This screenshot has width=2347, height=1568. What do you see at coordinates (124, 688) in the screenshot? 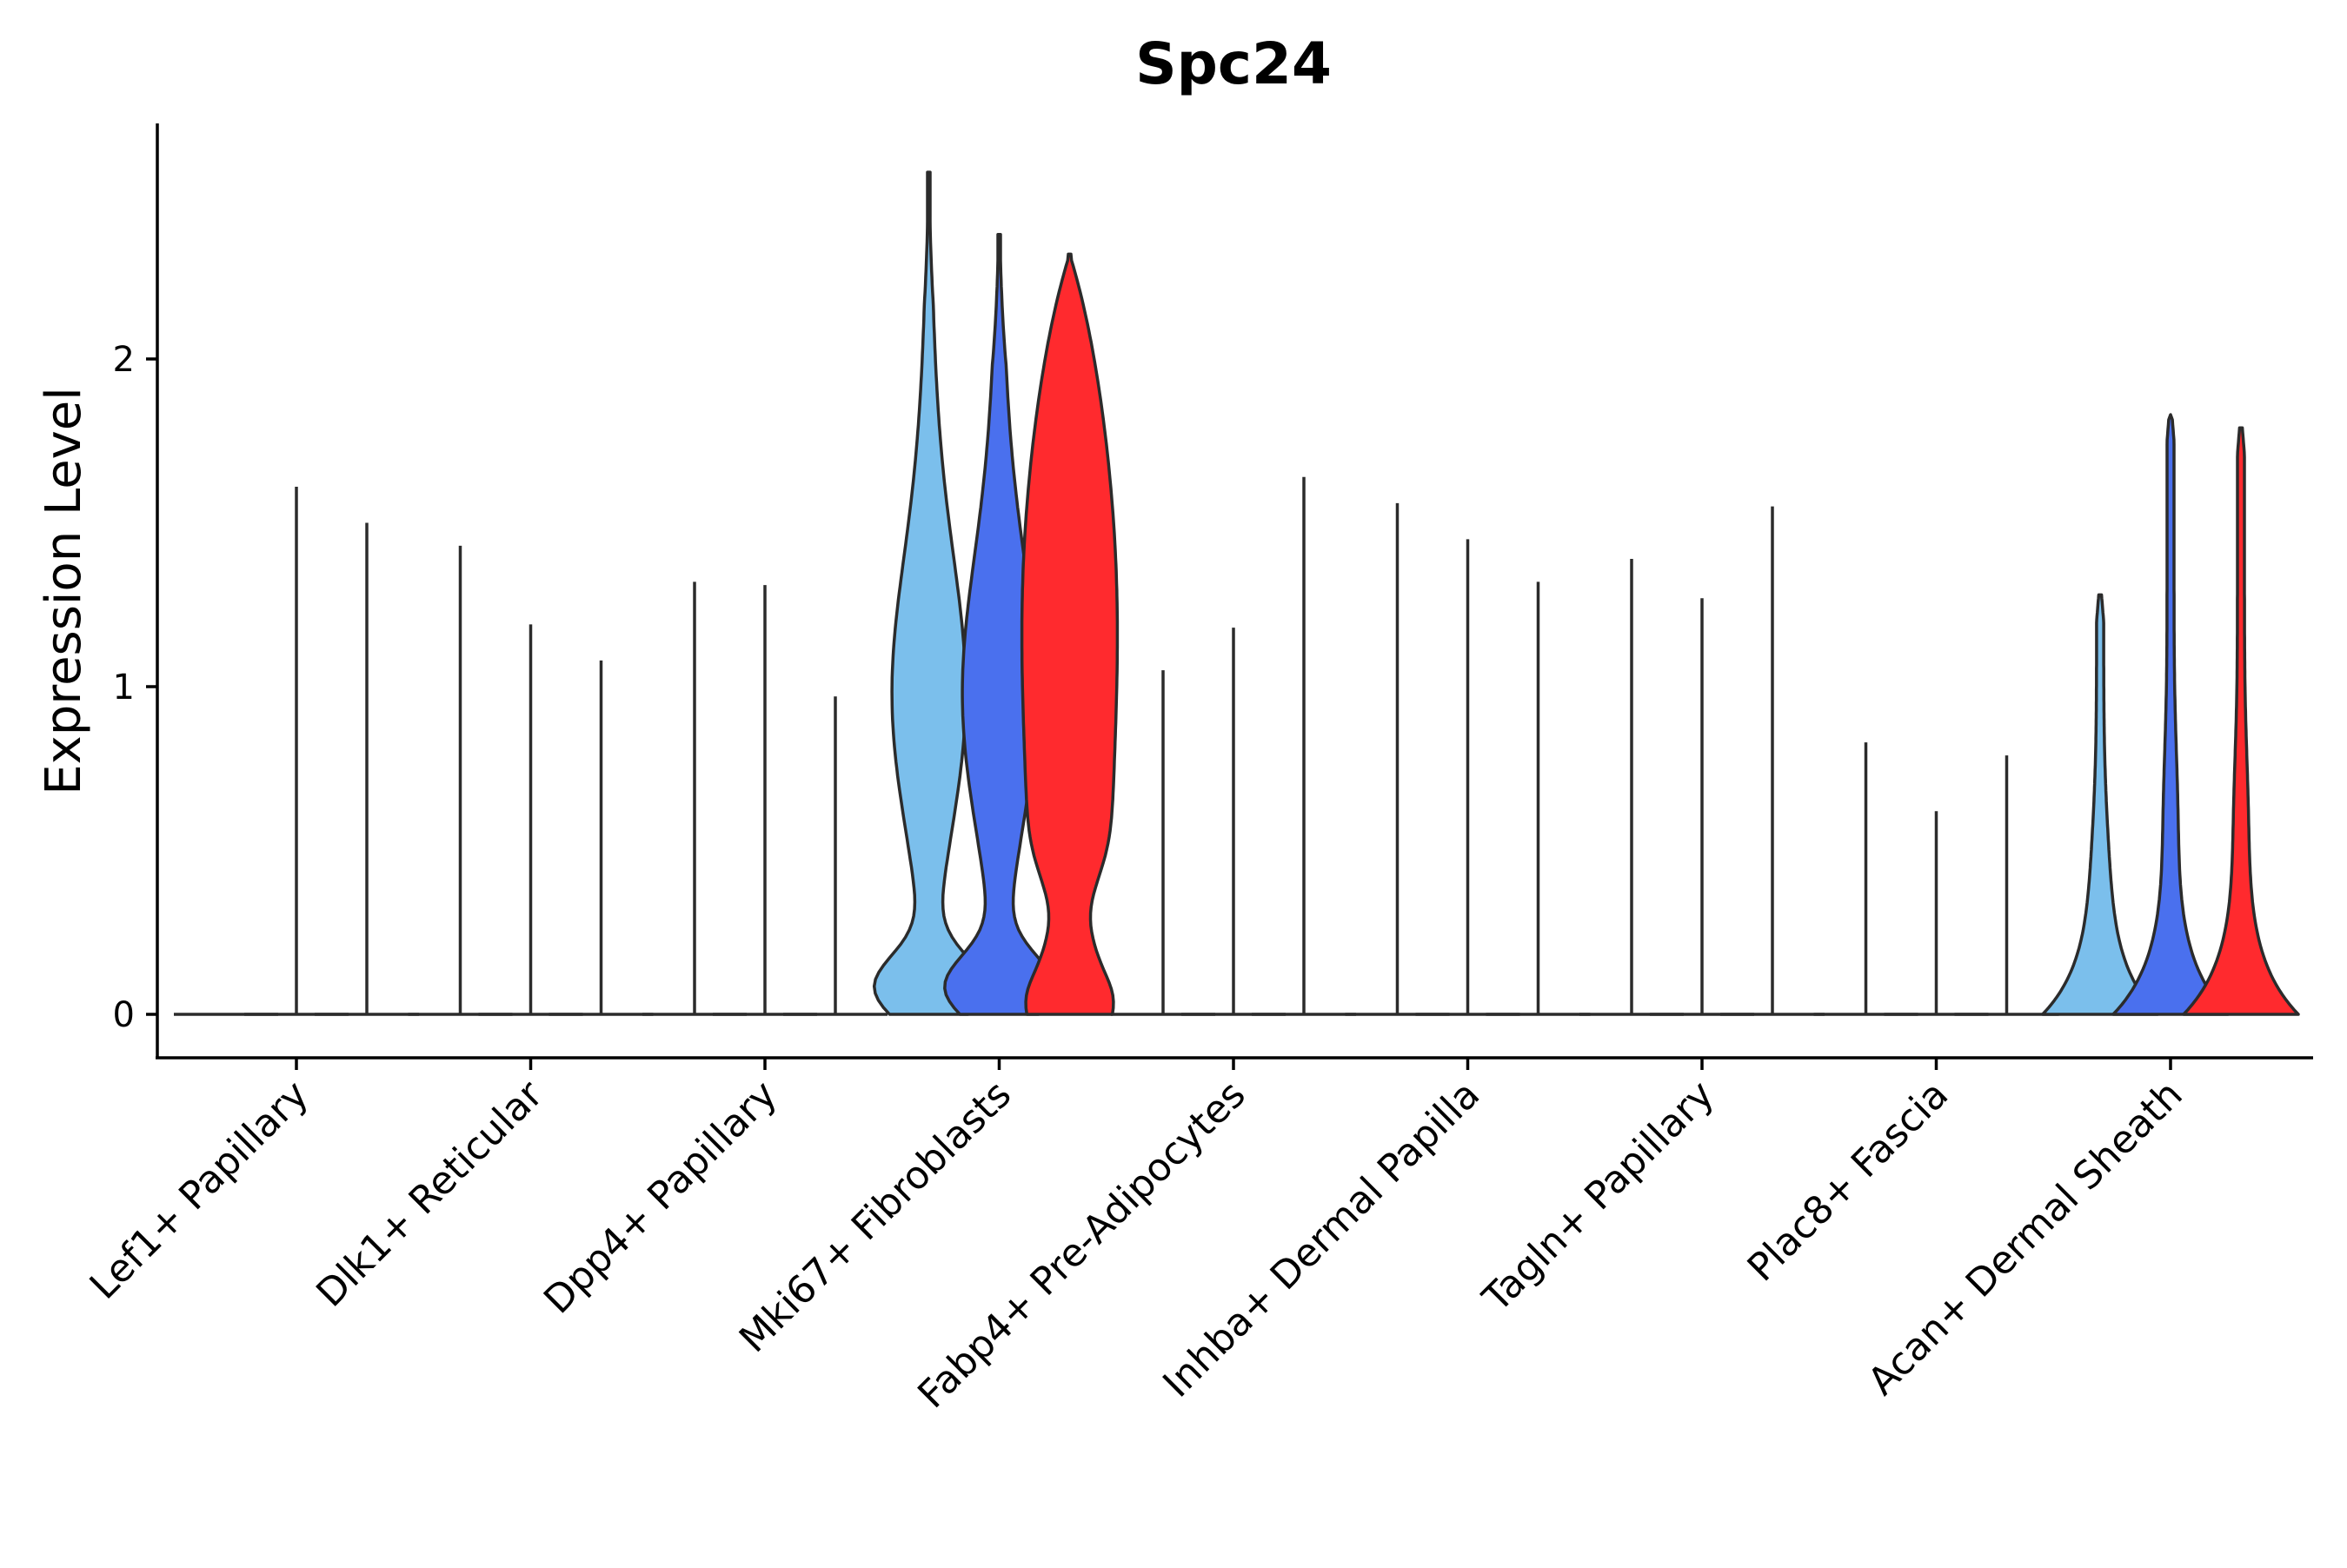
I see `y-tick-label: 1` at bounding box center [124, 688].